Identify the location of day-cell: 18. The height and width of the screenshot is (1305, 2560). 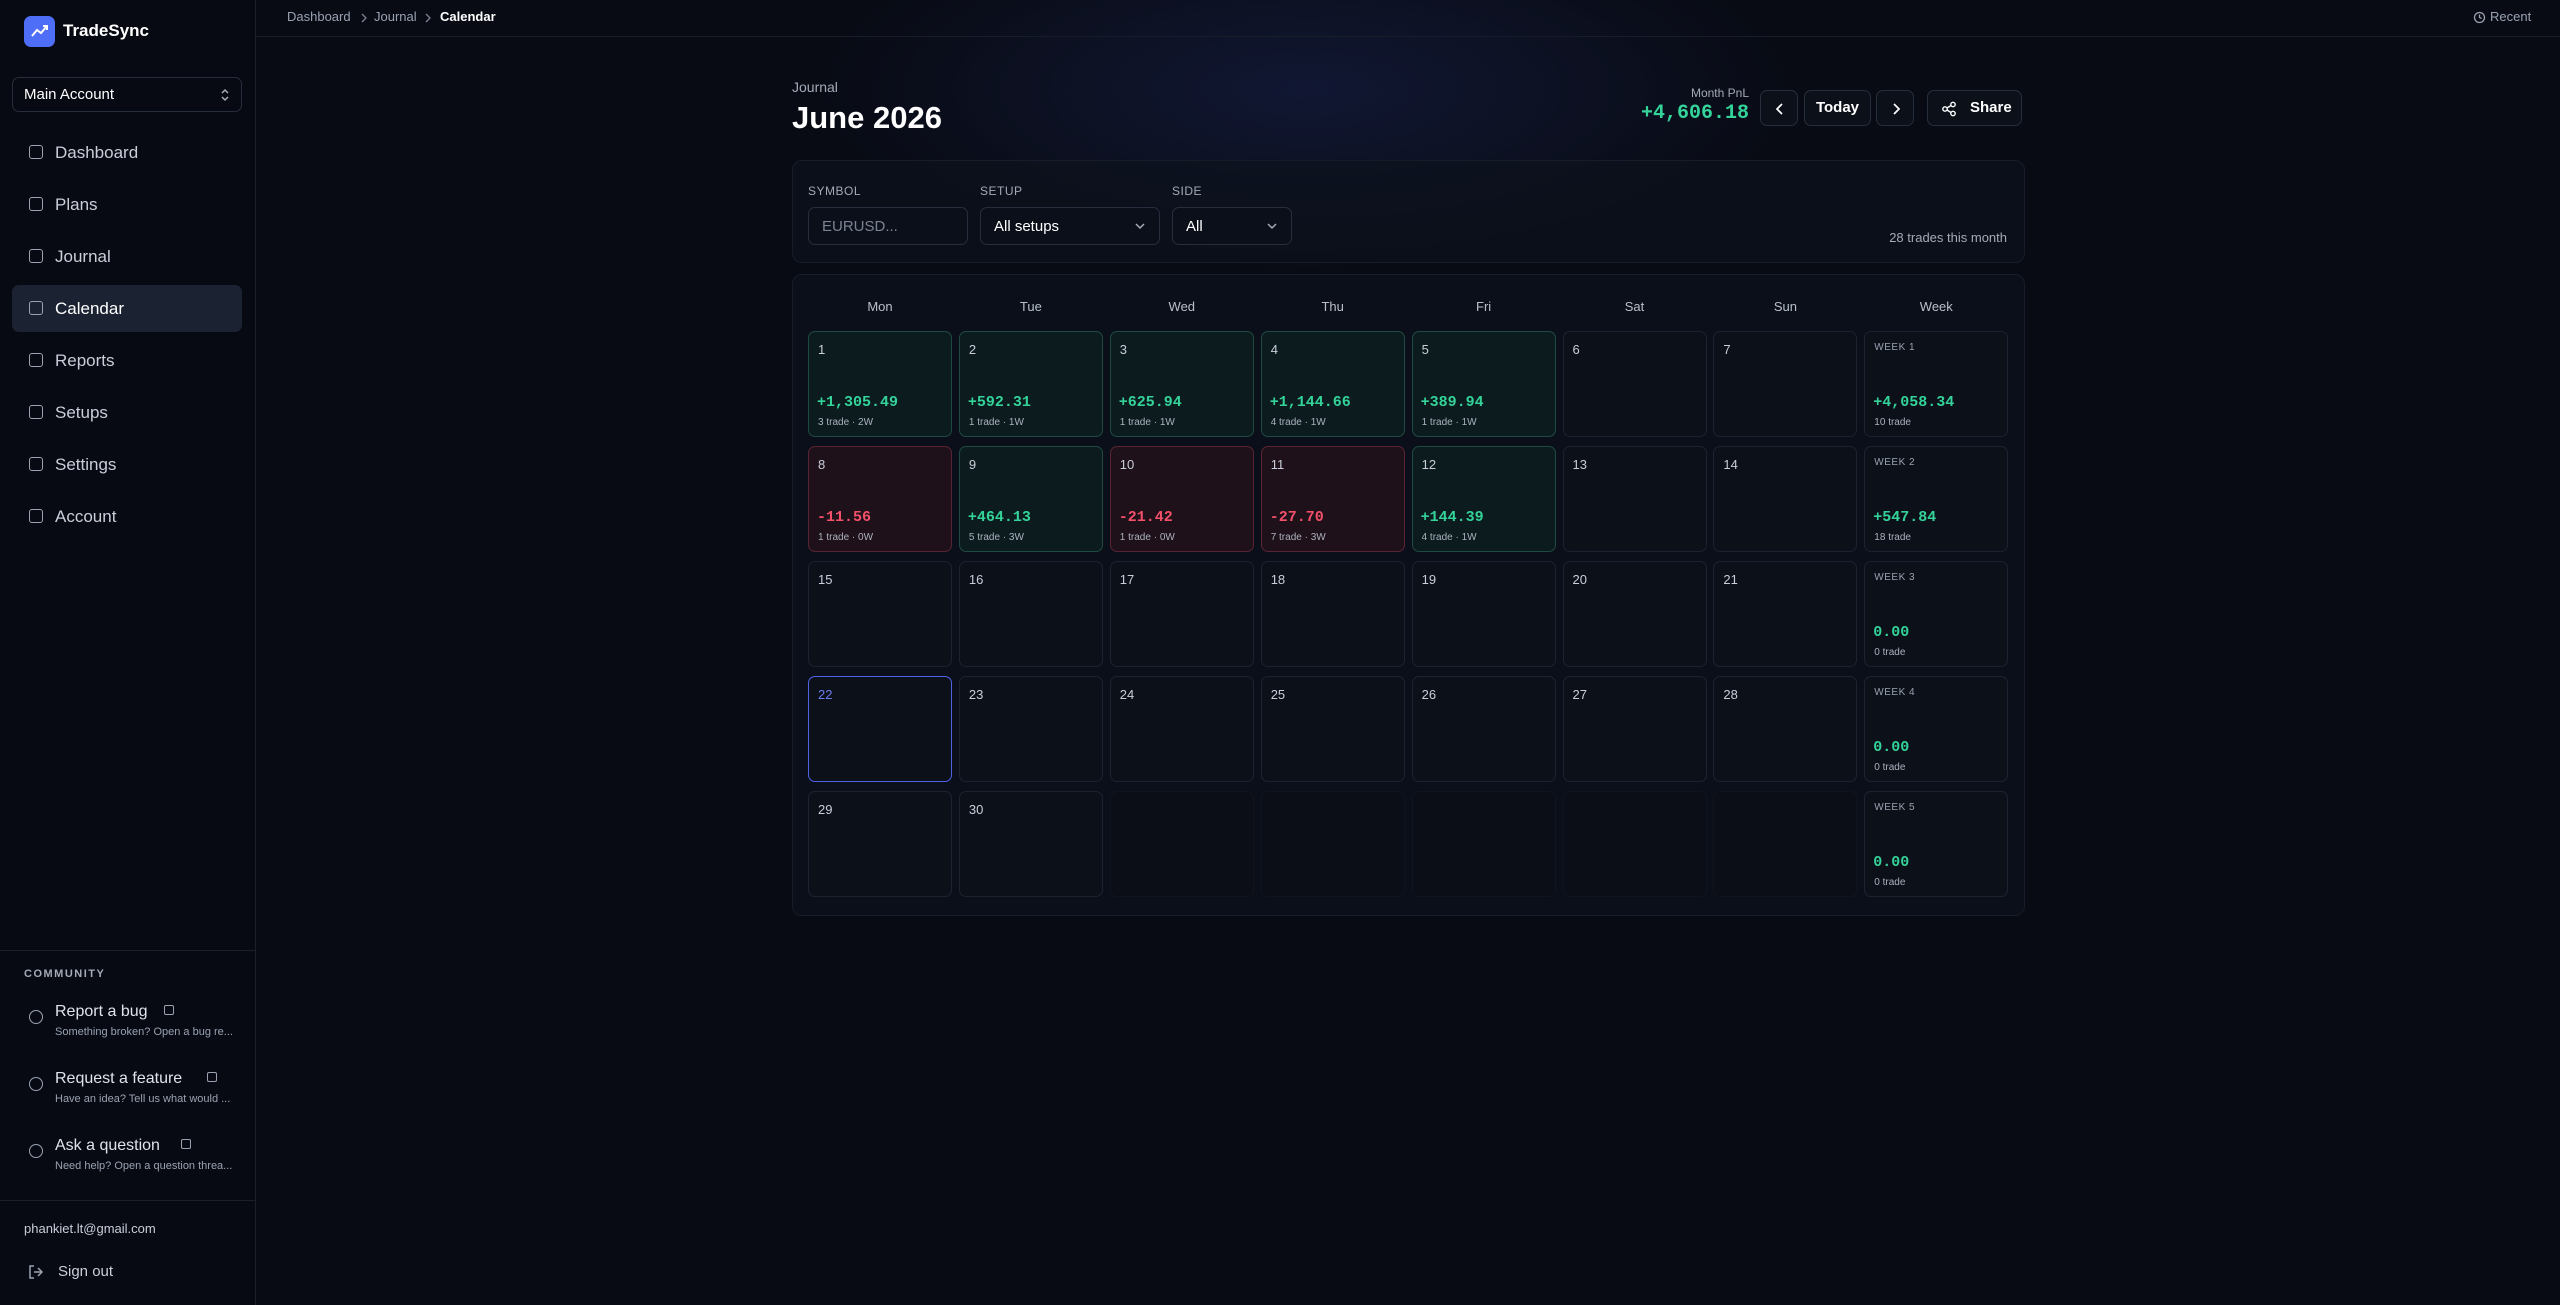
(1332, 614).